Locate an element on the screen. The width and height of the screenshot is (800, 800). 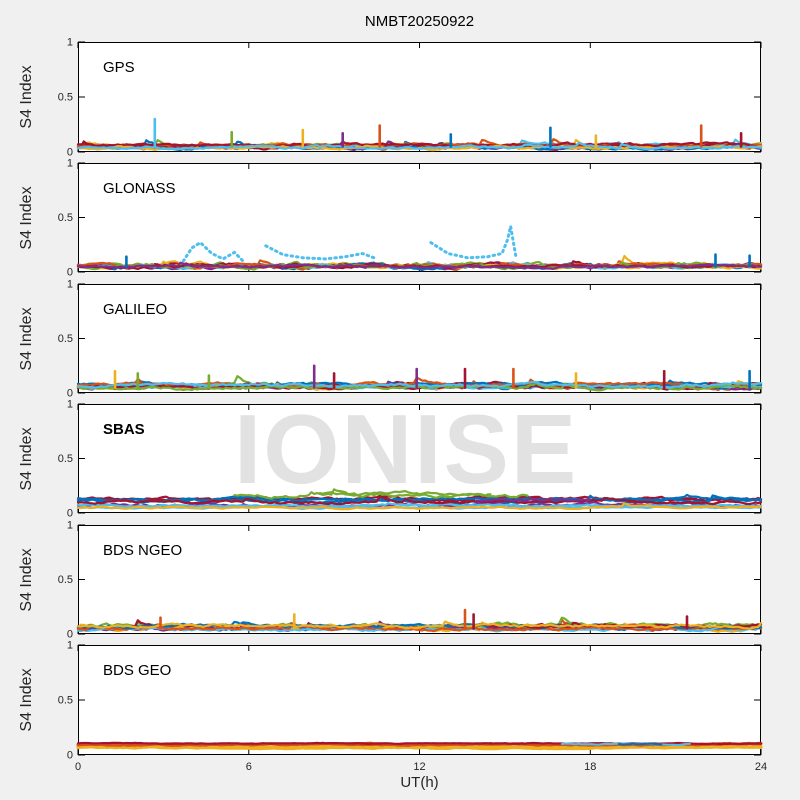
x-tick-label: 18 is located at coordinates (590, 767).